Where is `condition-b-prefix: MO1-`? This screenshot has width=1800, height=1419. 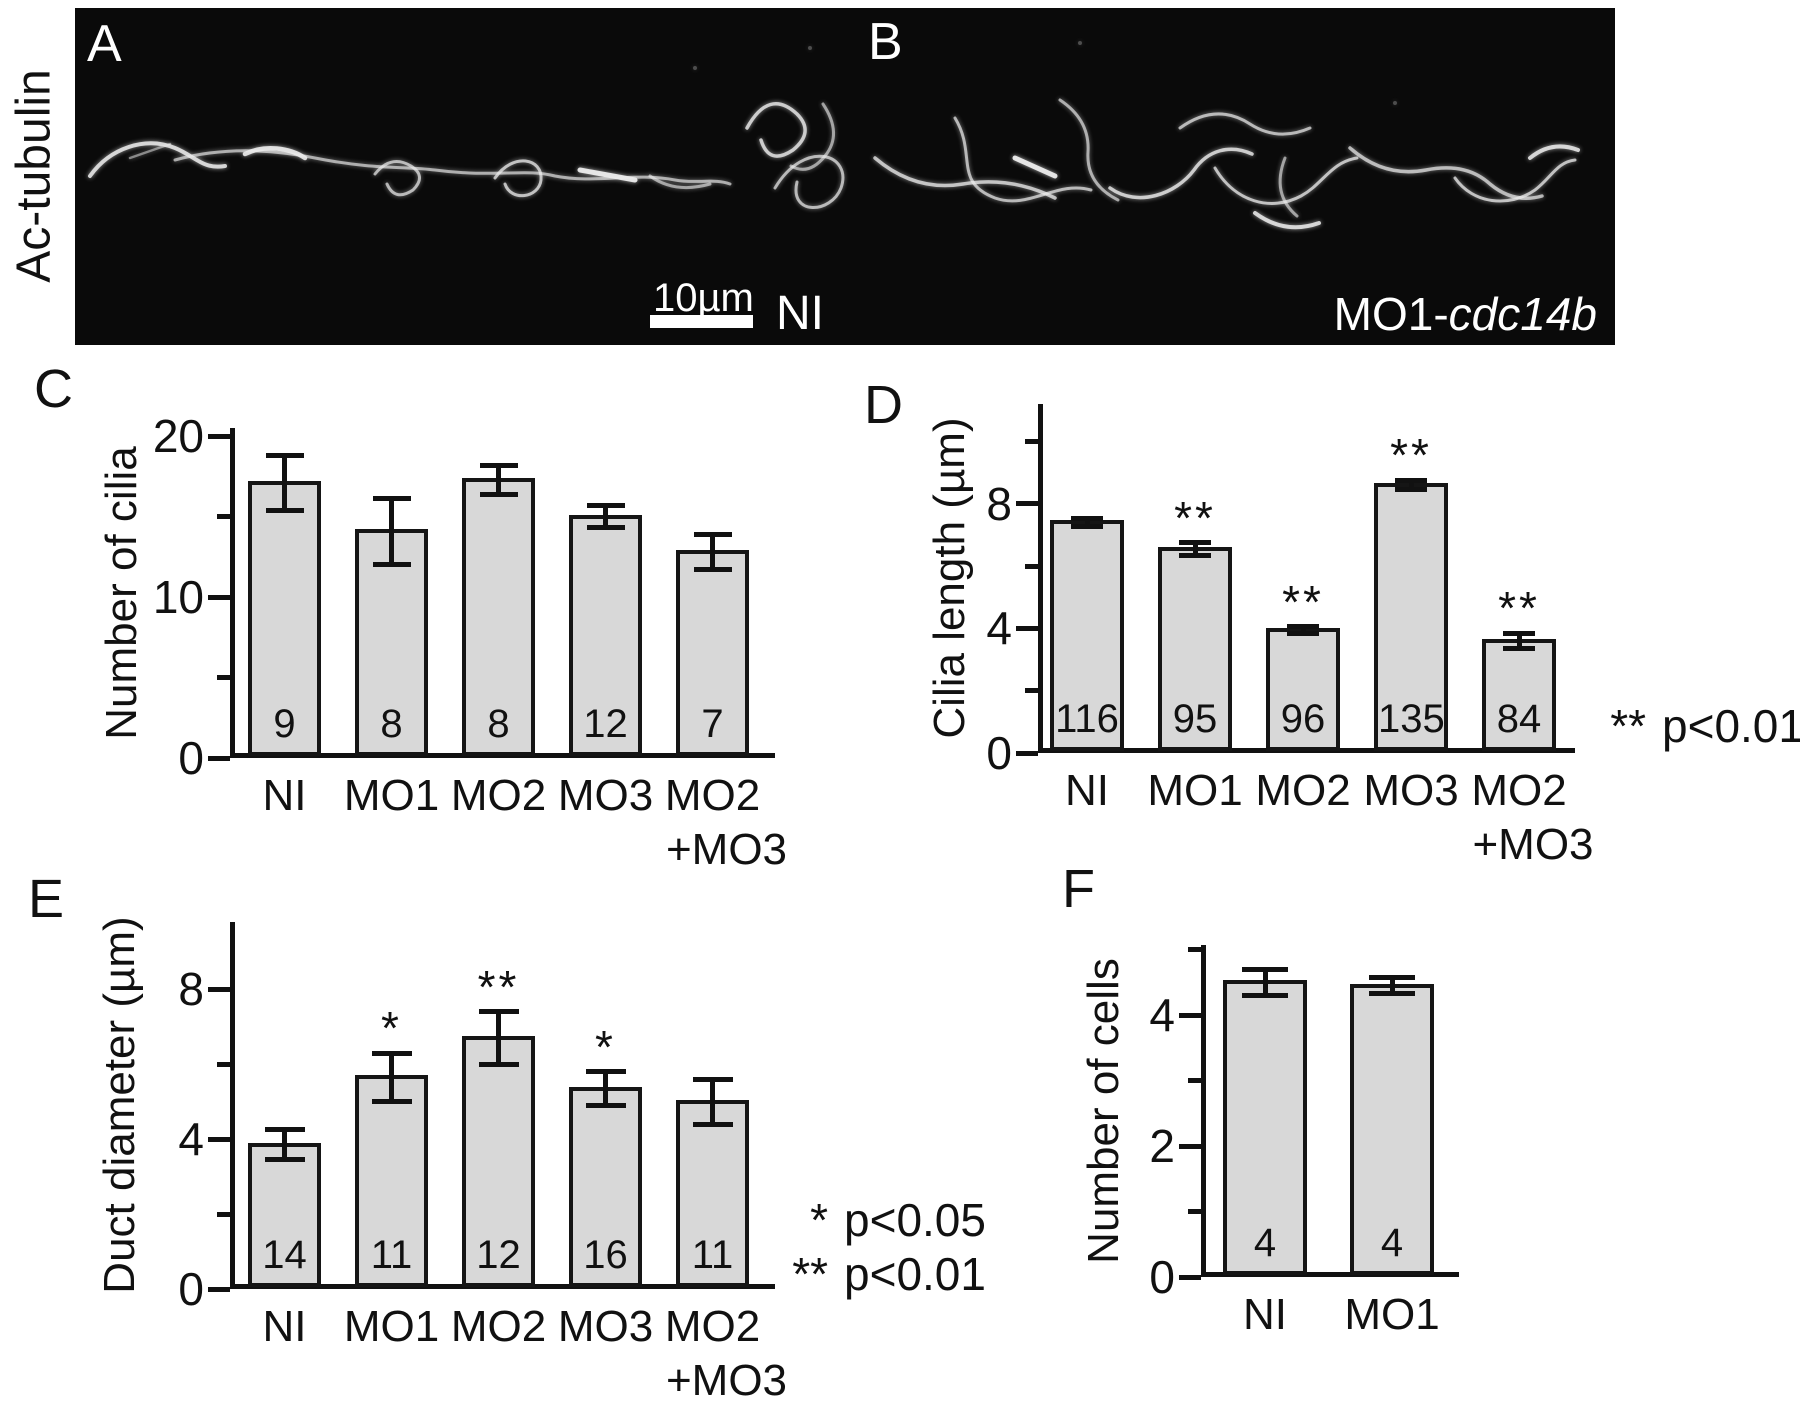 condition-b-prefix: MO1- is located at coordinates (1391, 314).